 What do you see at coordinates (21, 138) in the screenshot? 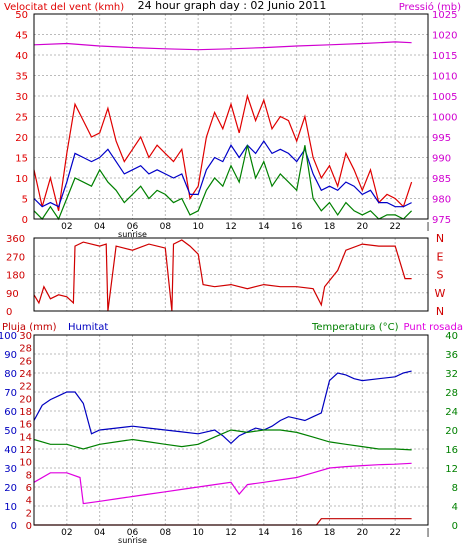
I see `p1-left-tick-label: 20` at bounding box center [21, 138].